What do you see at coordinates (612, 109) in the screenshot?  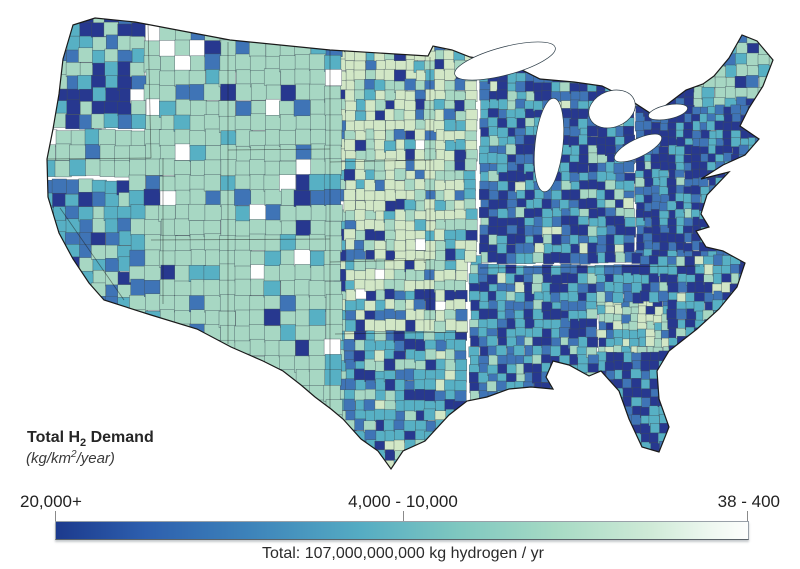 I see `lake-huron` at bounding box center [612, 109].